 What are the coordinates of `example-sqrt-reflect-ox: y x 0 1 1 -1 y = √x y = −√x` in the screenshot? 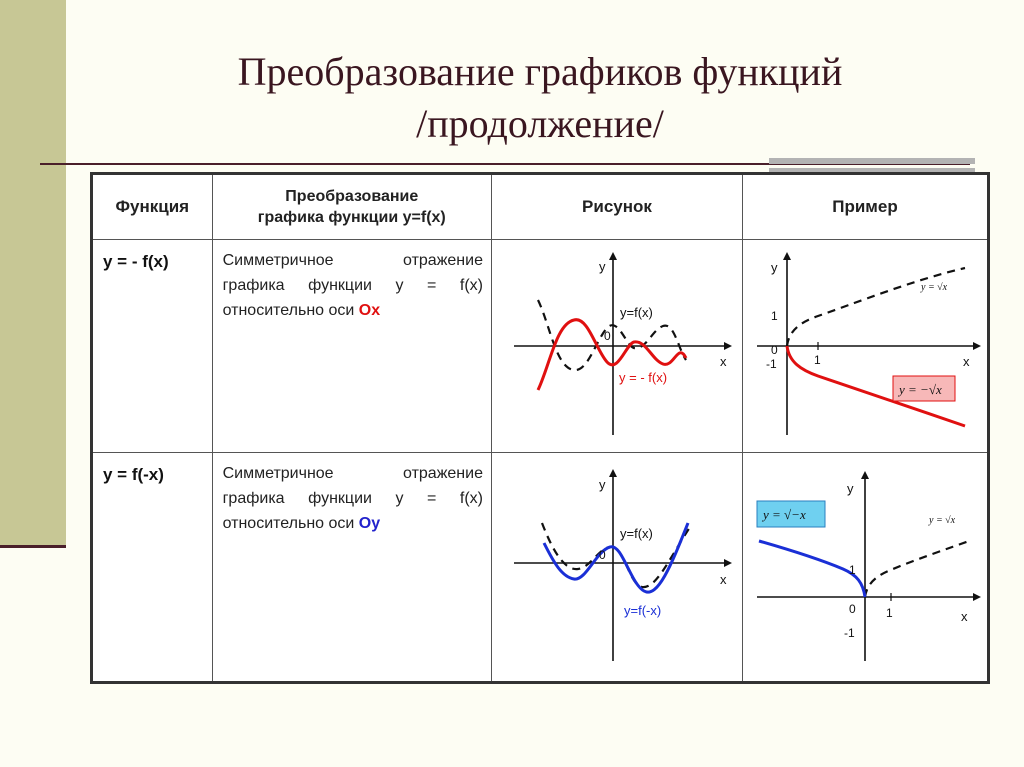 It's located at (868, 343).